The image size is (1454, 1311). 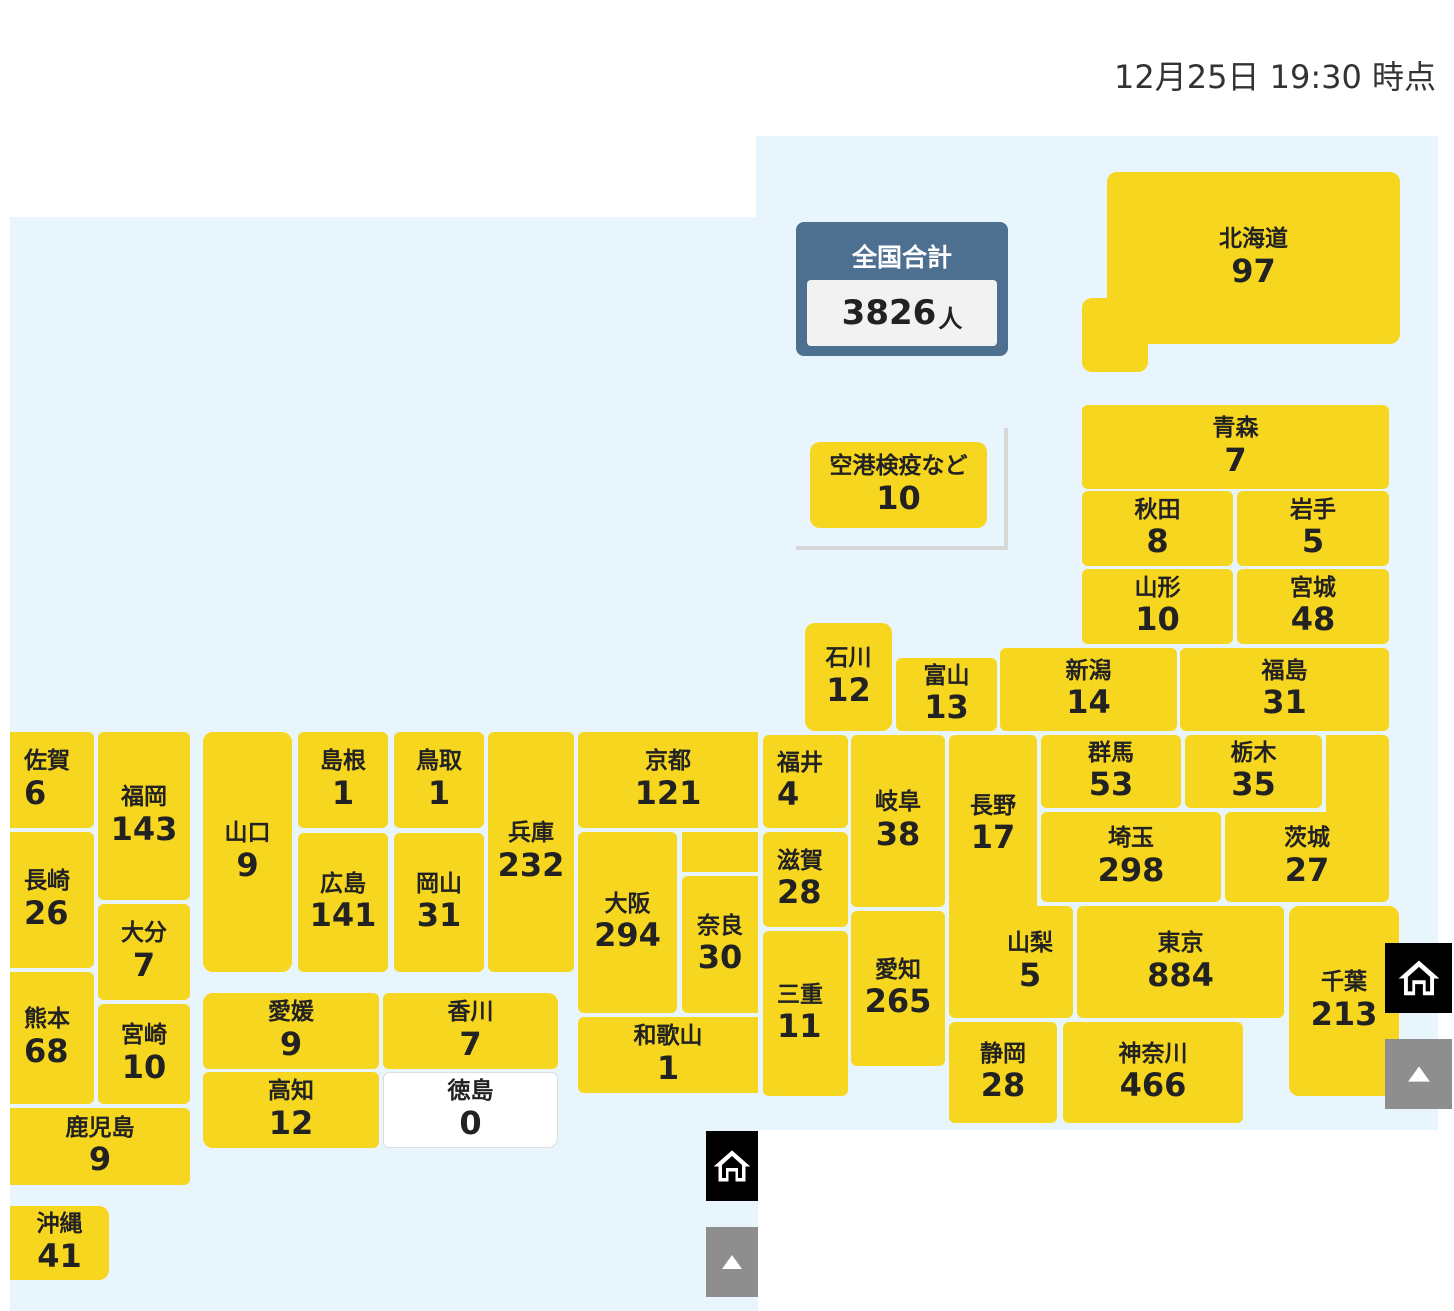 What do you see at coordinates (291, 1110) in the screenshot?
I see `tile-kochi: 高知 12` at bounding box center [291, 1110].